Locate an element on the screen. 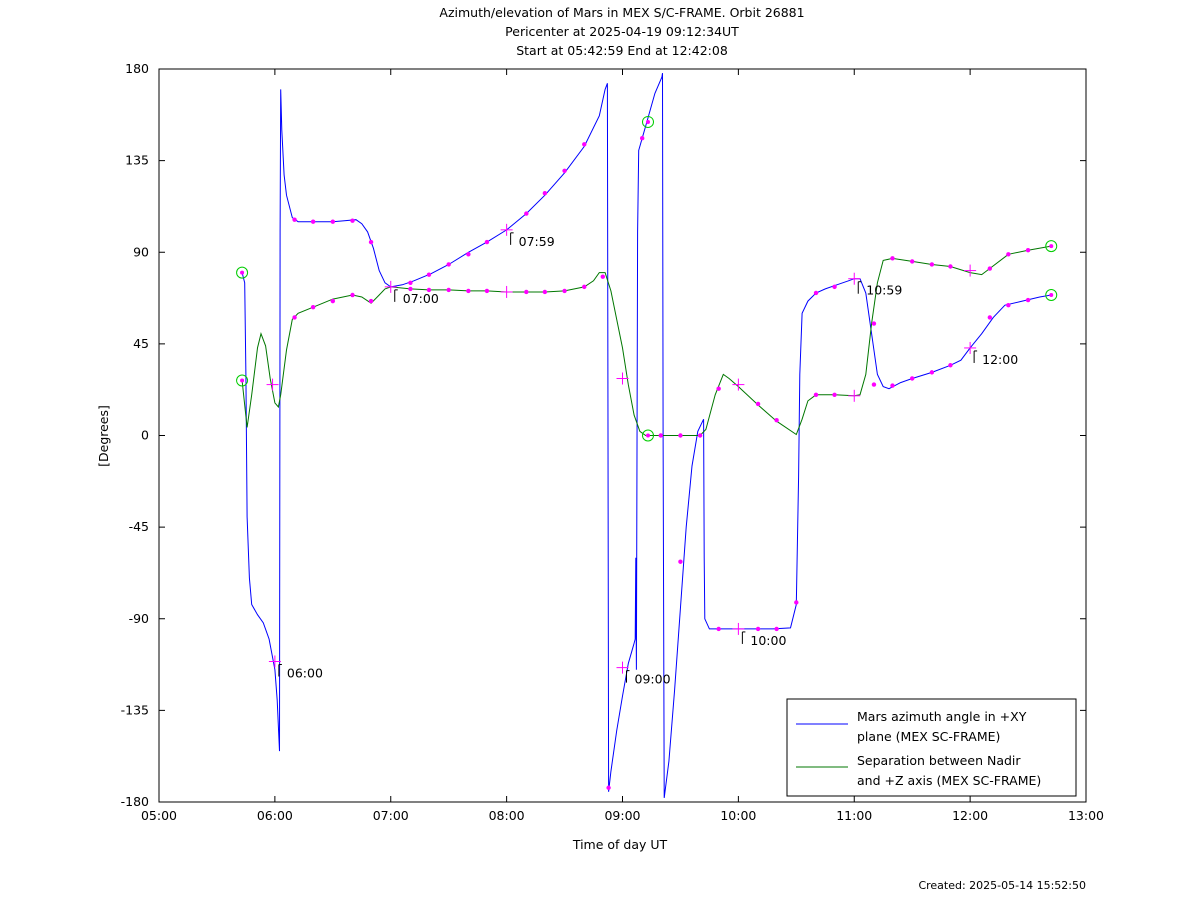 The width and height of the screenshot is (1200, 901). y-tick-label-2: 90 is located at coordinates (141, 251).